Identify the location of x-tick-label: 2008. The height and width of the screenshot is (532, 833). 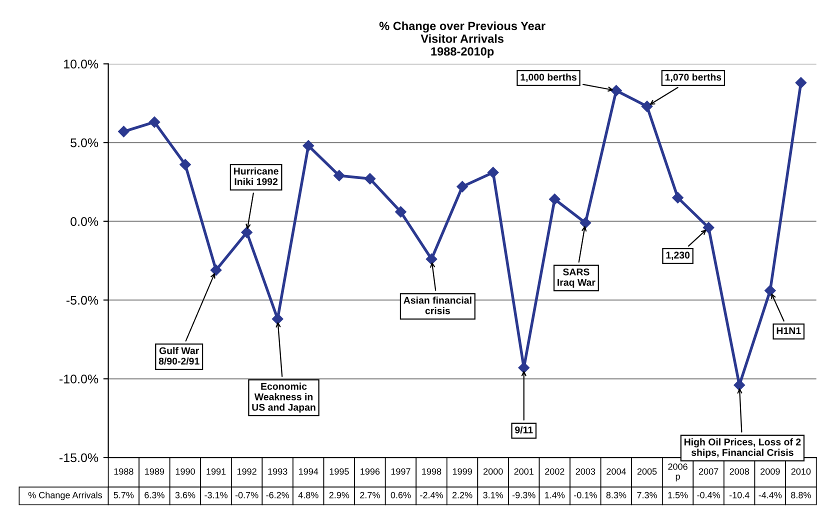
(740, 471).